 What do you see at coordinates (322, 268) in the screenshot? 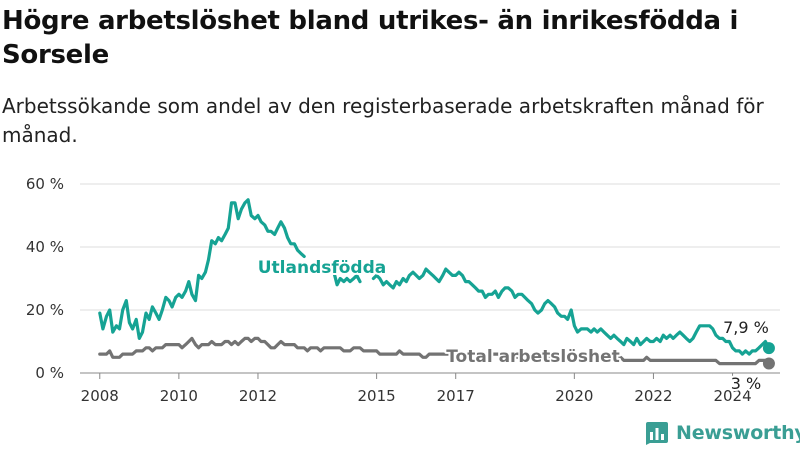
I see `series-label-utlandsfodda: Utlandsfödda` at bounding box center [322, 268].